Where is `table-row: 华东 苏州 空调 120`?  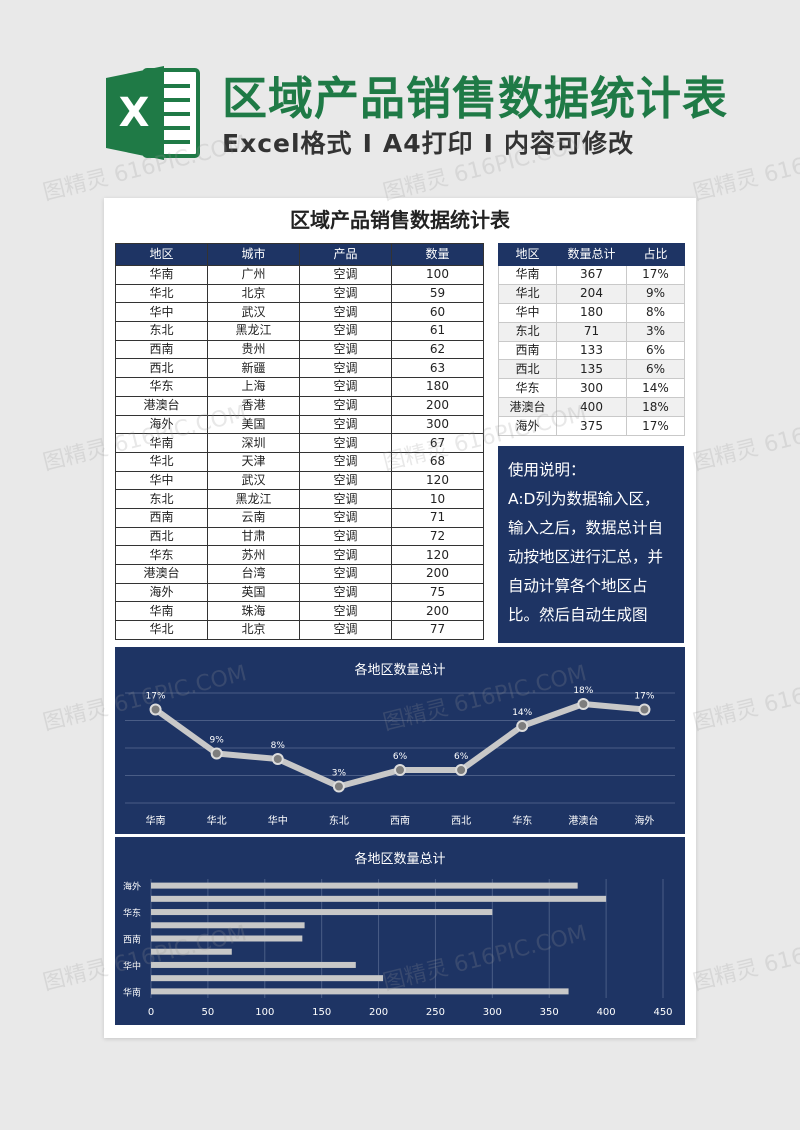 table-row: 华东 苏州 空调 120 is located at coordinates (299, 555).